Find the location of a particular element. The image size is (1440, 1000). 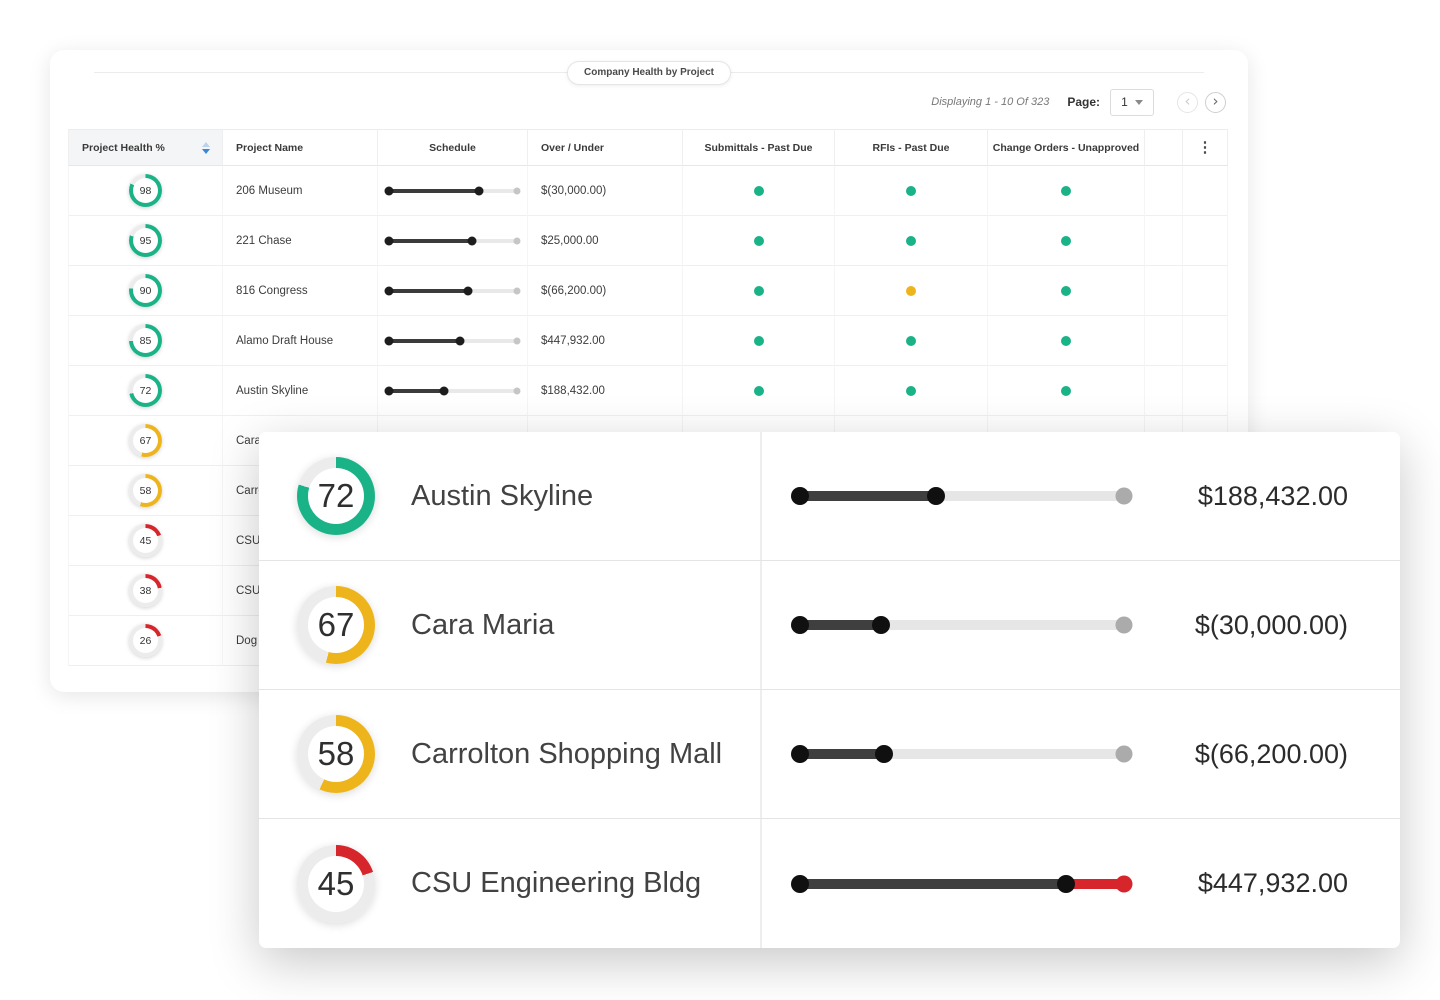

column-header-label: RFIs - Past Due is located at coordinates (911, 147).